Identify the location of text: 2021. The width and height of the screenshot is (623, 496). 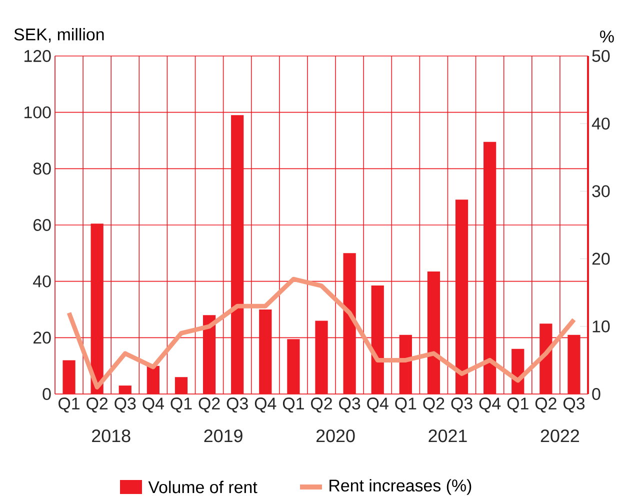
(447, 436).